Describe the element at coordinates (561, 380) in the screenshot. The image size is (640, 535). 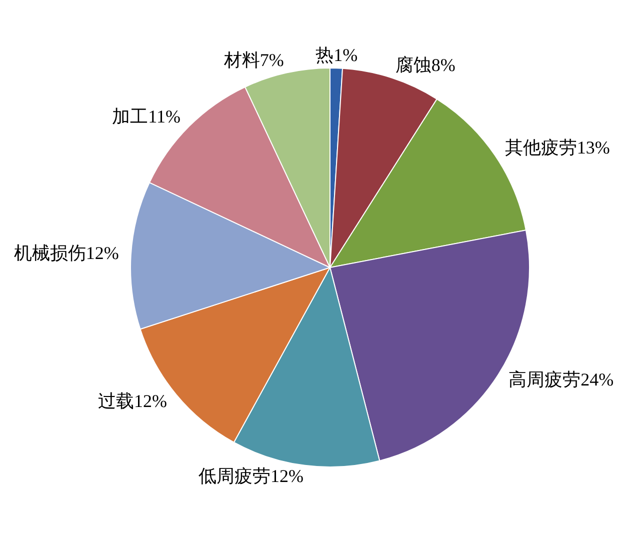
I see `slice-label: 高周疲劳24%` at that location.